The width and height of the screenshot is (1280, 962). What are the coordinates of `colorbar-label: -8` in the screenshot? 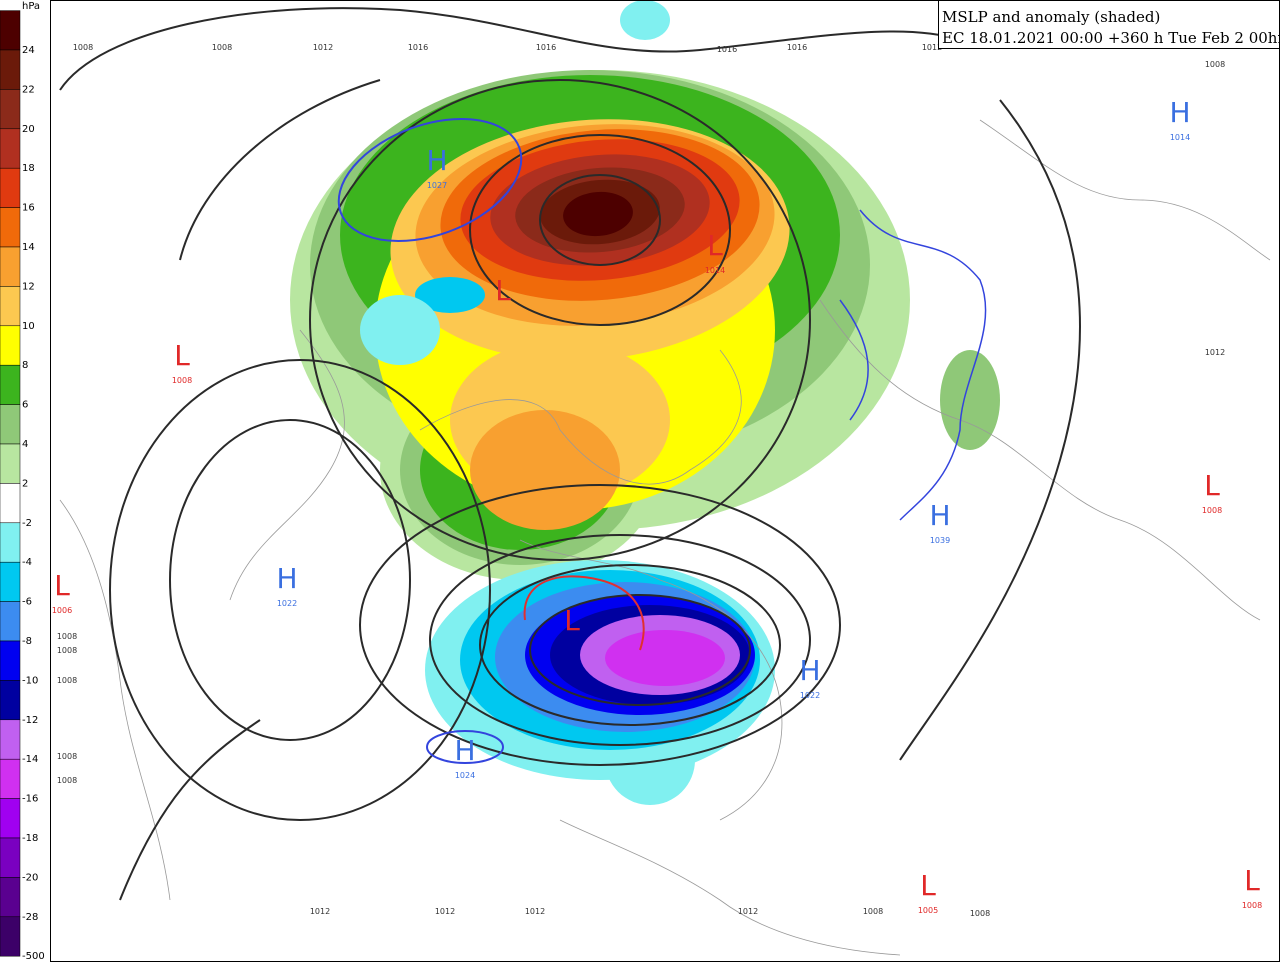 It's located at (27, 641).